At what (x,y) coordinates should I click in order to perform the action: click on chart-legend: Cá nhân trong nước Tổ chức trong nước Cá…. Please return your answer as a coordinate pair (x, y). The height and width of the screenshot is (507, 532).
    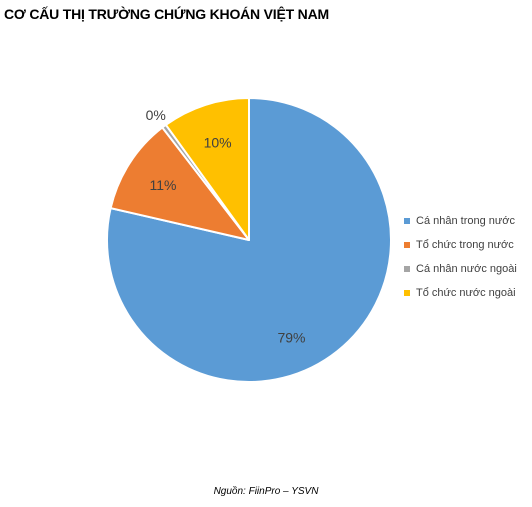
    Looking at the image, I should click on (460, 260).